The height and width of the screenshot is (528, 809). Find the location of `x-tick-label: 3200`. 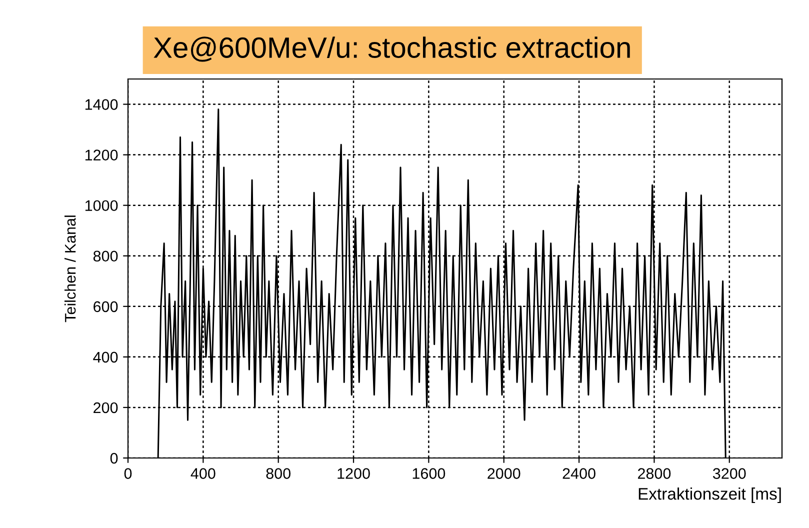

x-tick-label: 3200 is located at coordinates (729, 473).